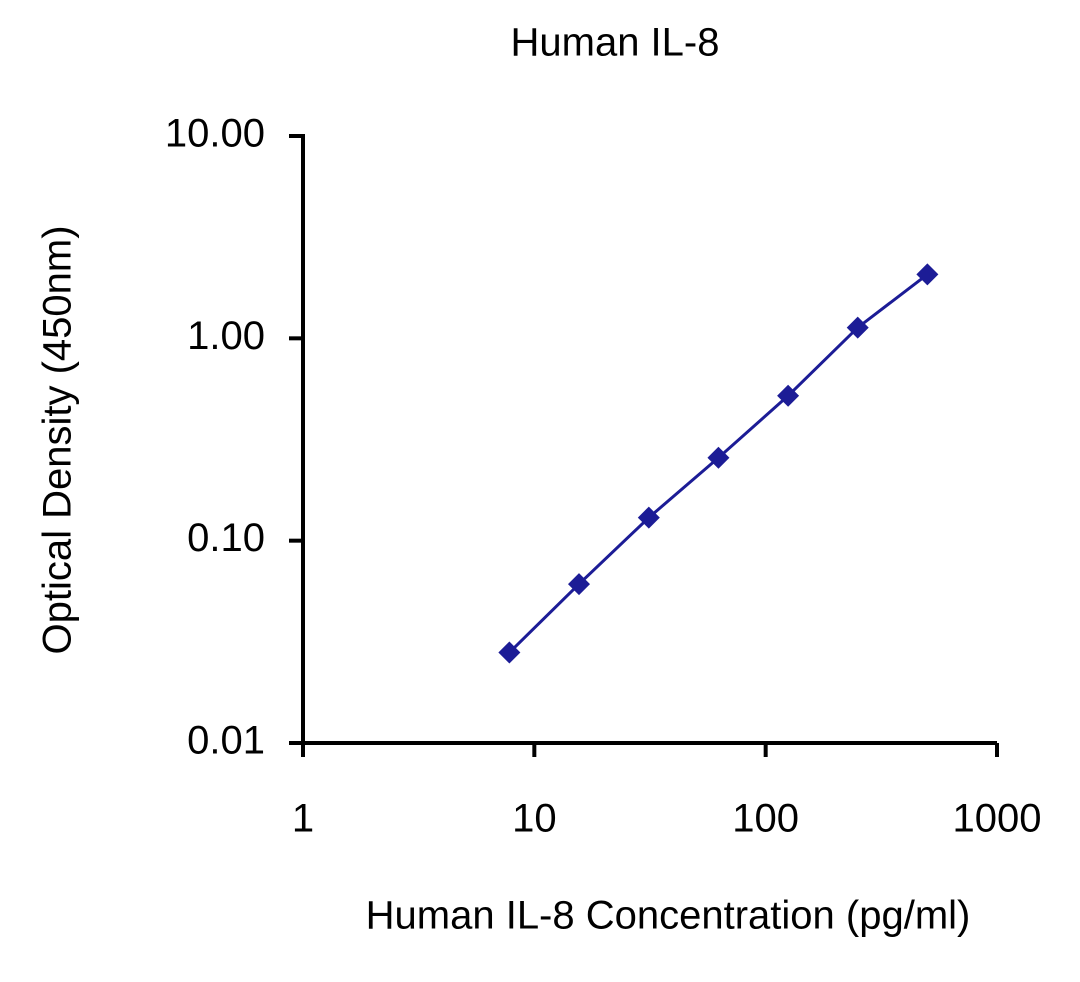  I want to click on x-tick-label: 100, so click(765, 819).